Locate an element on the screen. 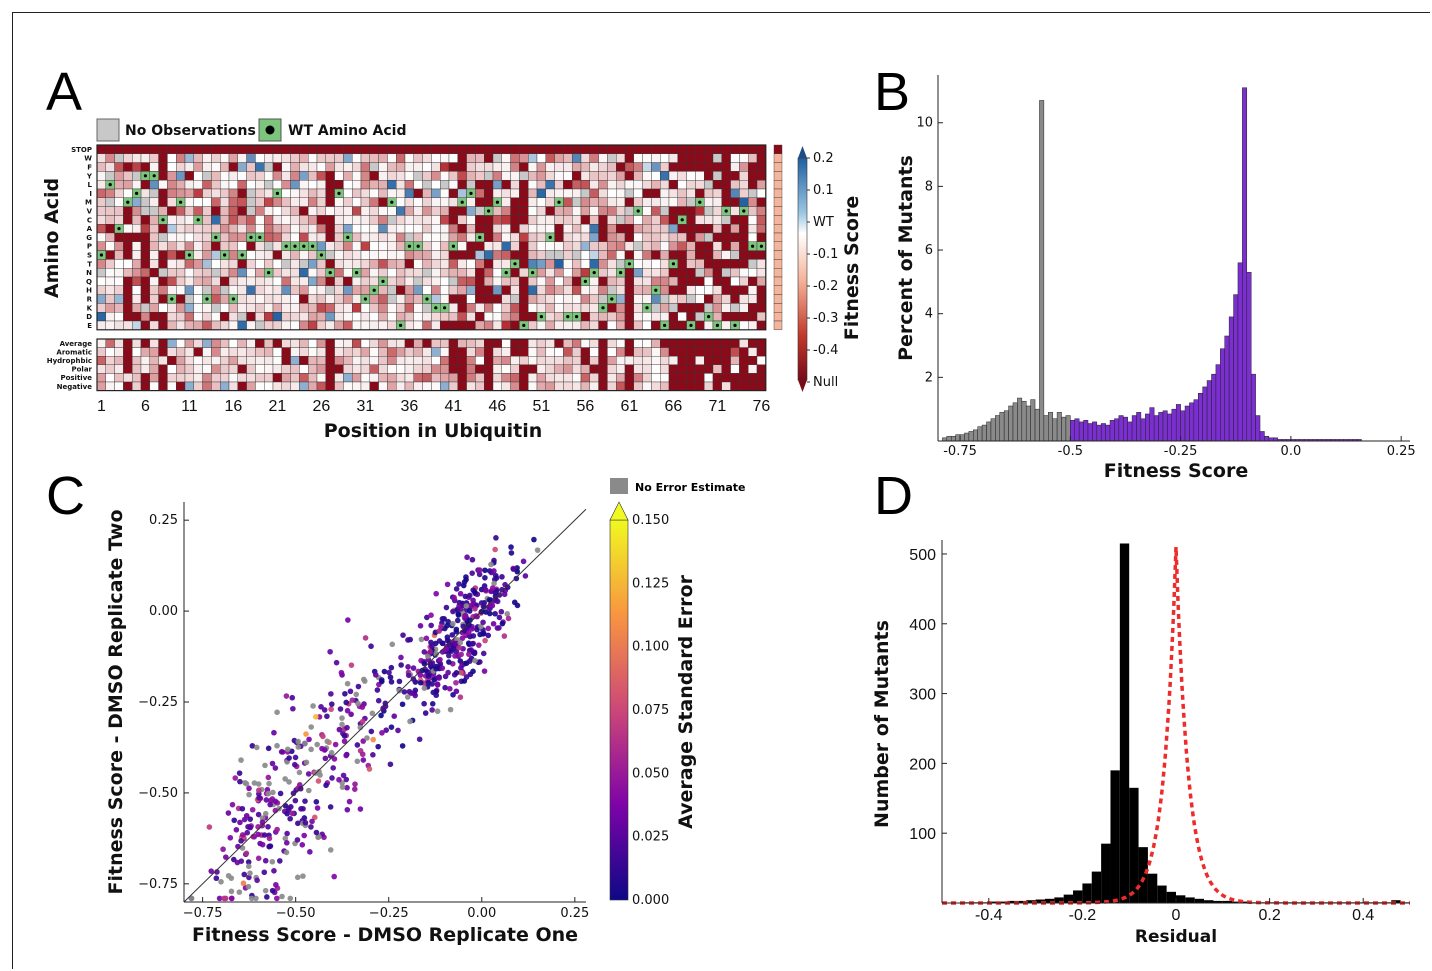 The image size is (1432, 971). y-tick-label: 10 is located at coordinates (924, 123).